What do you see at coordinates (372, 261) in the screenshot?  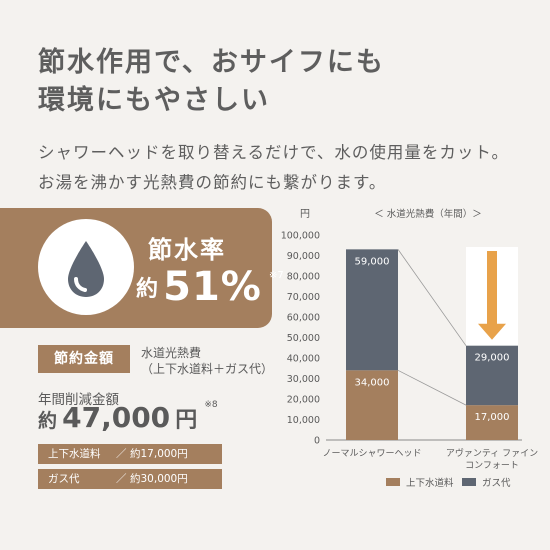 I see `bar-data-label: 59,000` at bounding box center [372, 261].